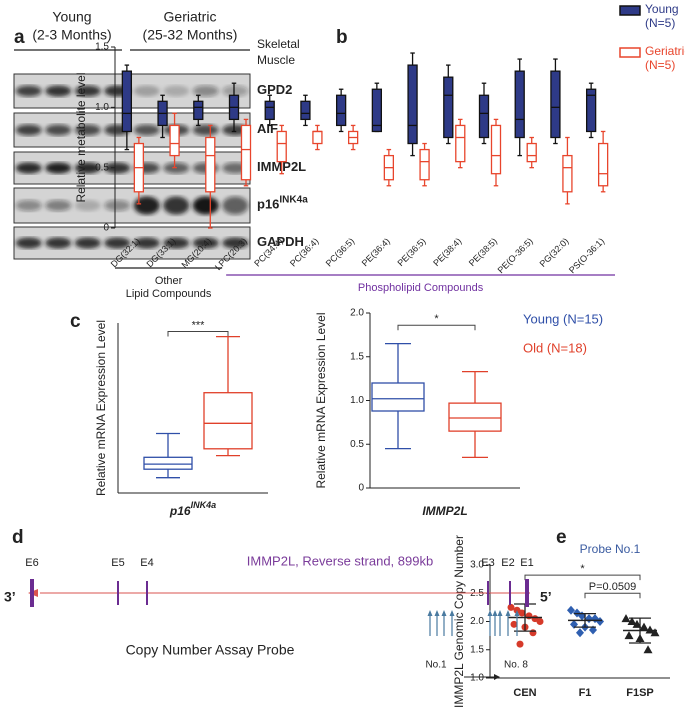 This screenshot has width=685, height=712. I want to click on exon-label: E5, so click(117, 563).